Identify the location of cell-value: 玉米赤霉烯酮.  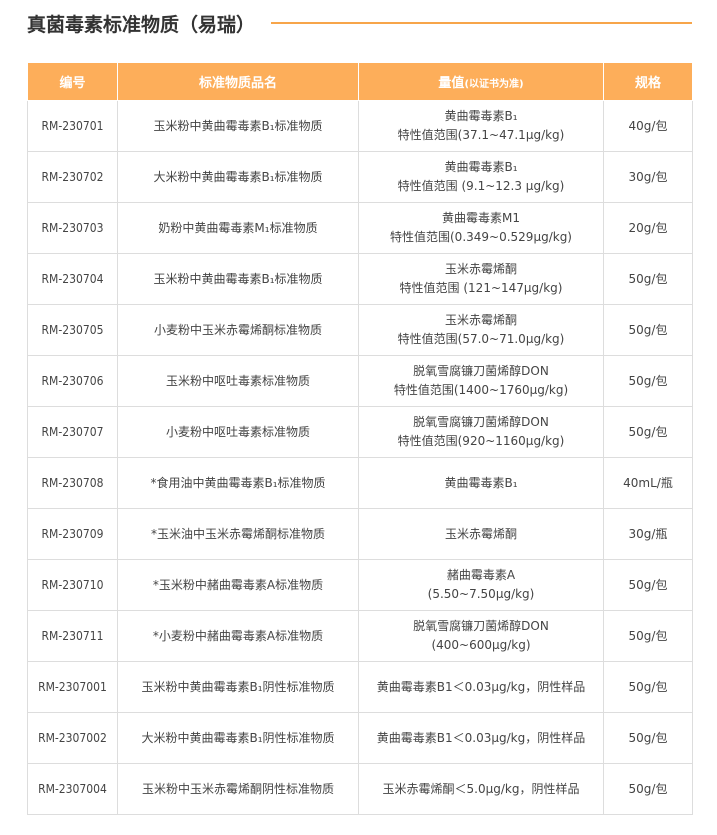
(481, 534).